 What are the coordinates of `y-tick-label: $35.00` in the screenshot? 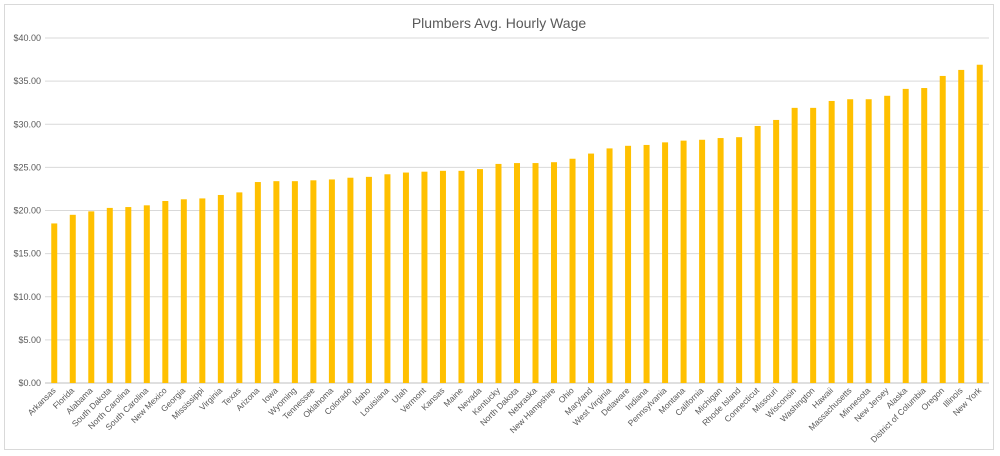 It's located at (27, 81).